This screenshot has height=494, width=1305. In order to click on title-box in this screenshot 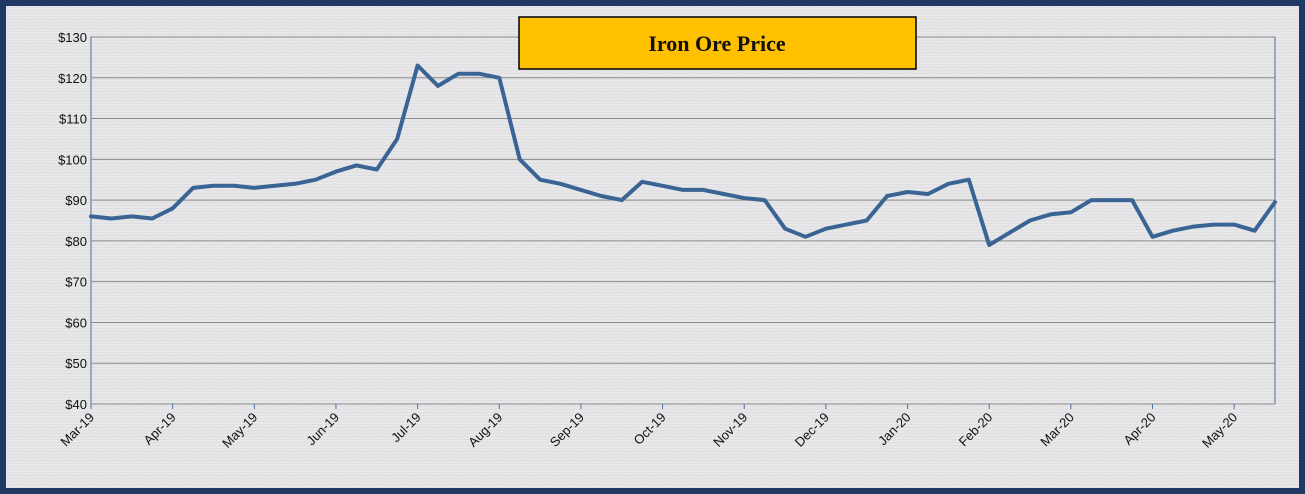, I will do `click(717, 43)`.